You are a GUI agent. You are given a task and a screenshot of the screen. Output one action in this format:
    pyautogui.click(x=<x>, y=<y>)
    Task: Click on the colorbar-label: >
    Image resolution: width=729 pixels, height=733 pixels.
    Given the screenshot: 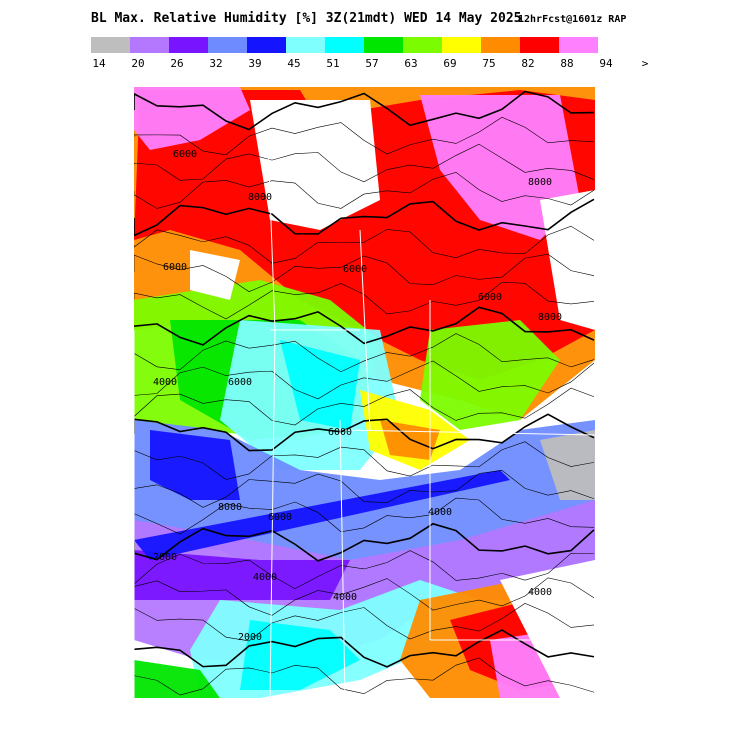 What is the action you would take?
    pyautogui.click(x=645, y=63)
    